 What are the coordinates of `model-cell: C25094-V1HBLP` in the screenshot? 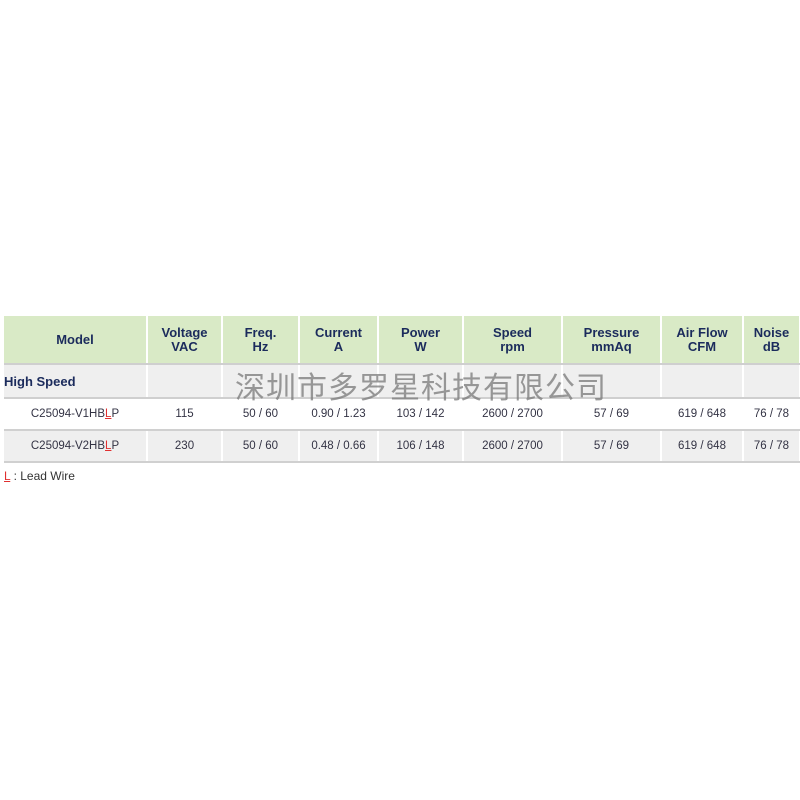 It's located at (76, 414).